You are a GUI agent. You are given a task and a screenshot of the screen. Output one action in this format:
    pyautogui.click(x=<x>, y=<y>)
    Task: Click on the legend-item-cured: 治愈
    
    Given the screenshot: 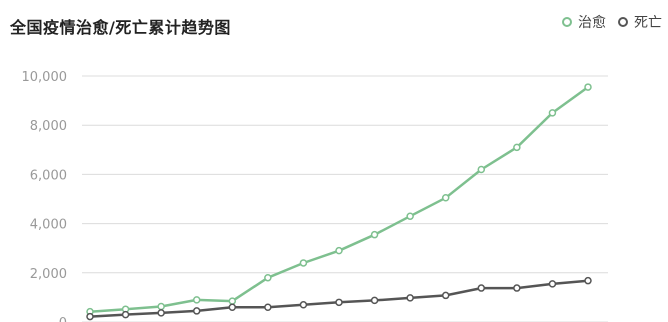 What is the action you would take?
    pyautogui.click(x=584, y=22)
    